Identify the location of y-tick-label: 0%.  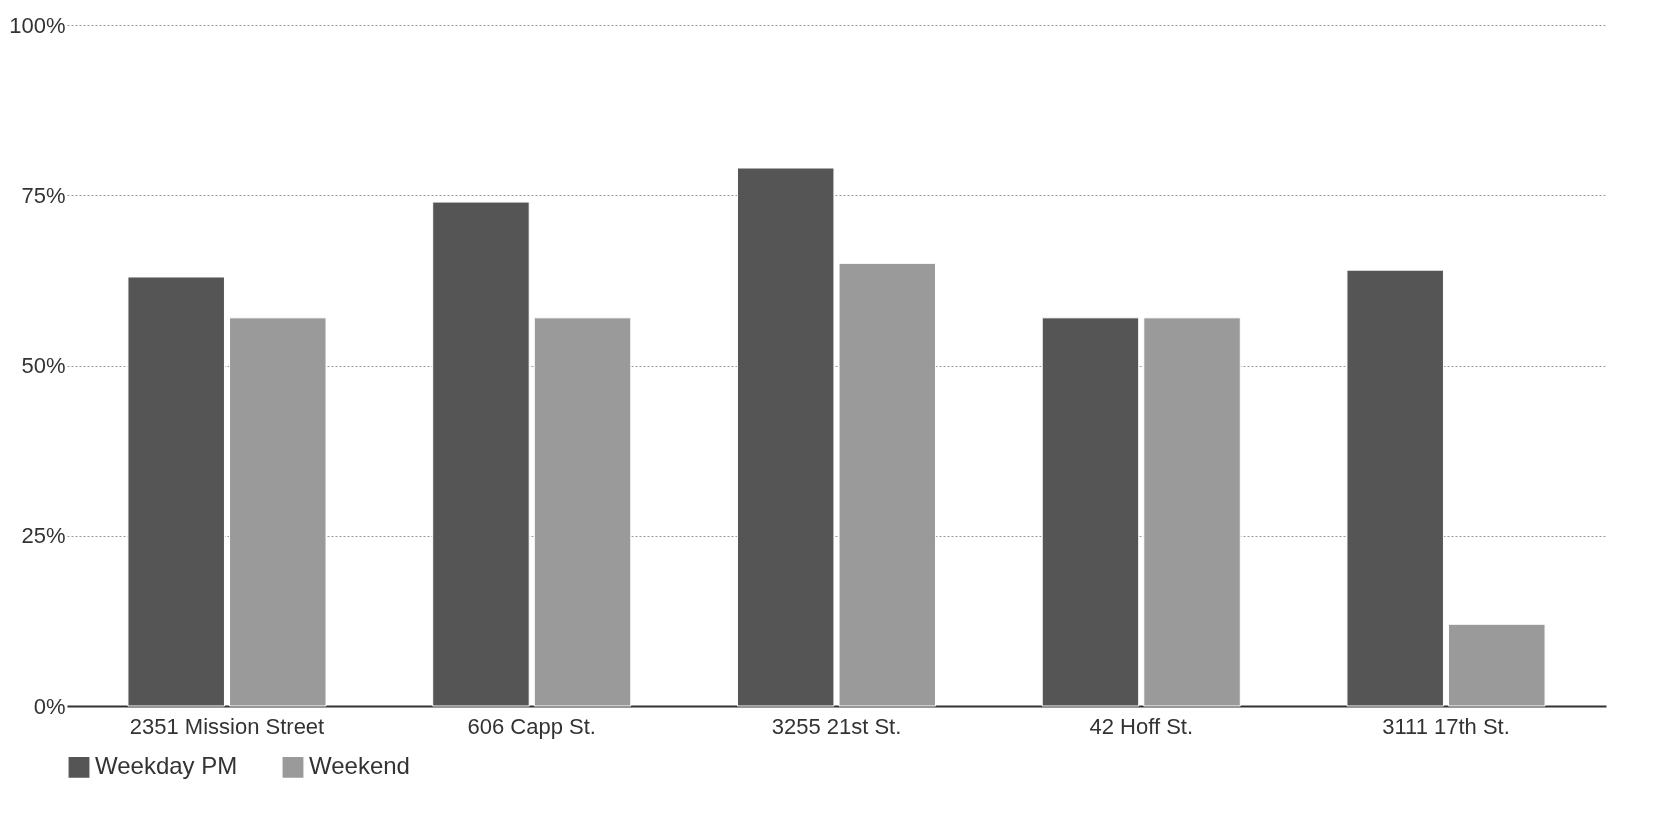
(49, 706).